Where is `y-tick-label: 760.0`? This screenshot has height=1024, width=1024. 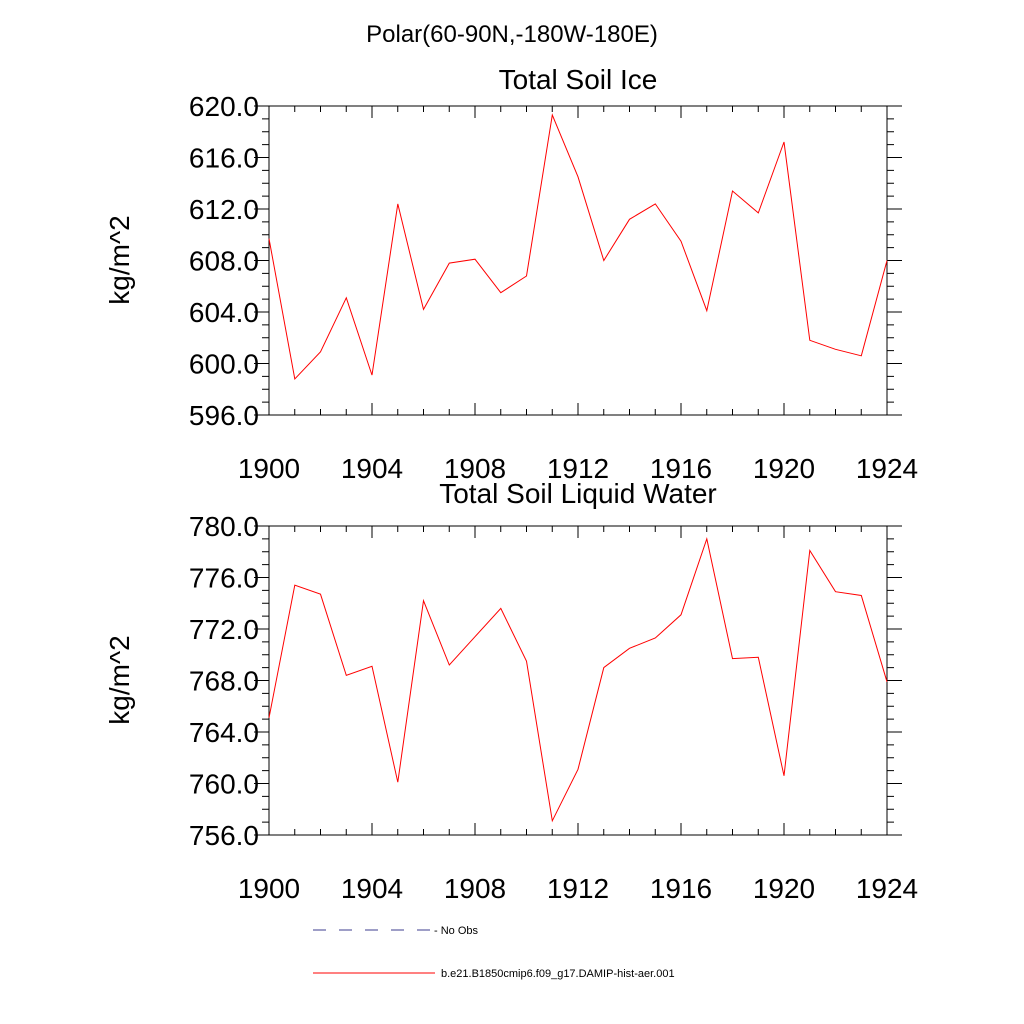 y-tick-label: 760.0 is located at coordinates (224, 784).